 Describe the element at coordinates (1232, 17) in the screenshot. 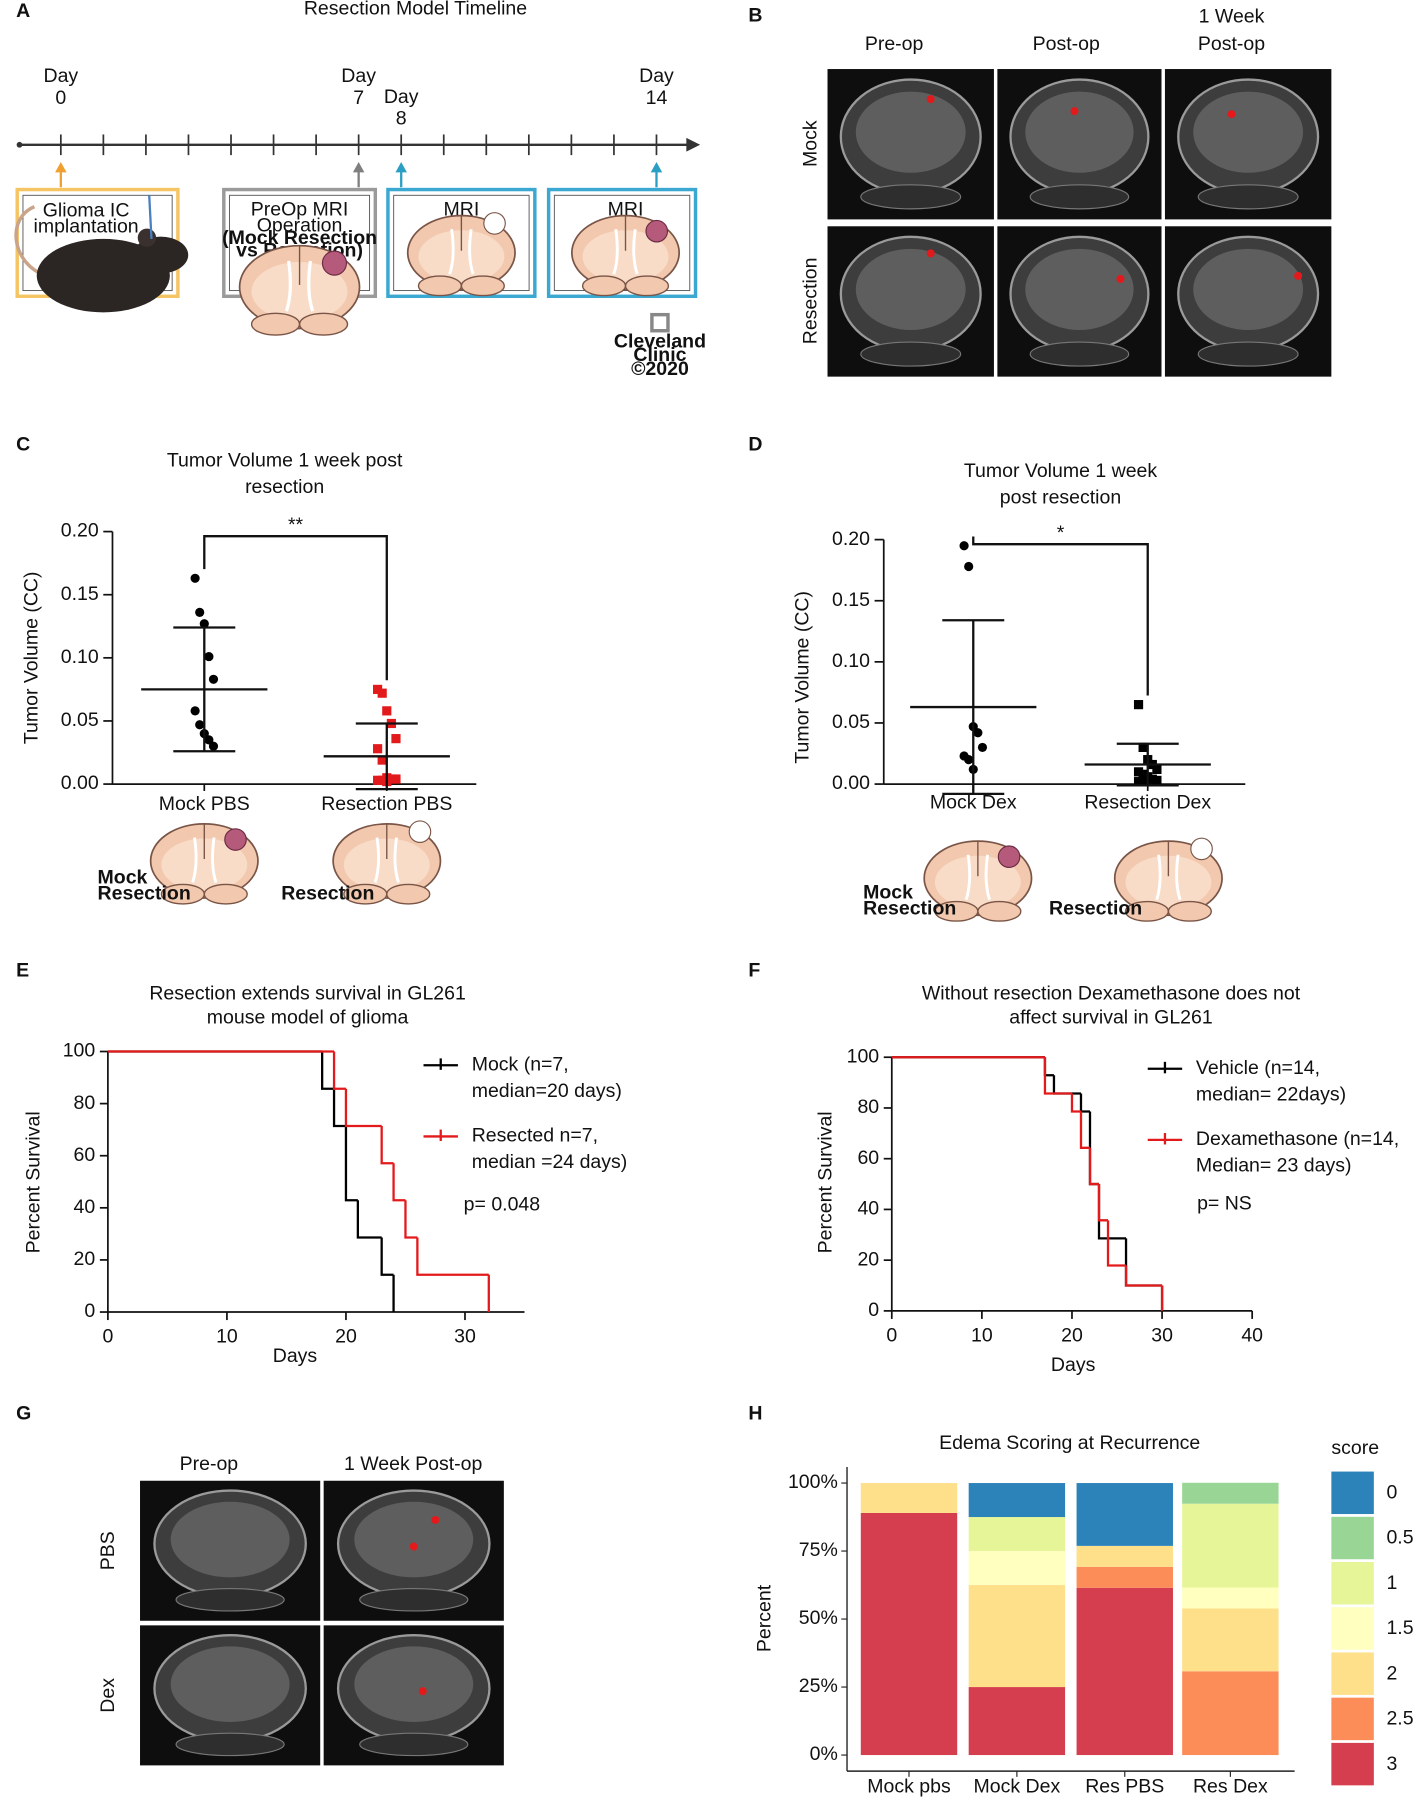

I see `column-label: 1 Week` at that location.